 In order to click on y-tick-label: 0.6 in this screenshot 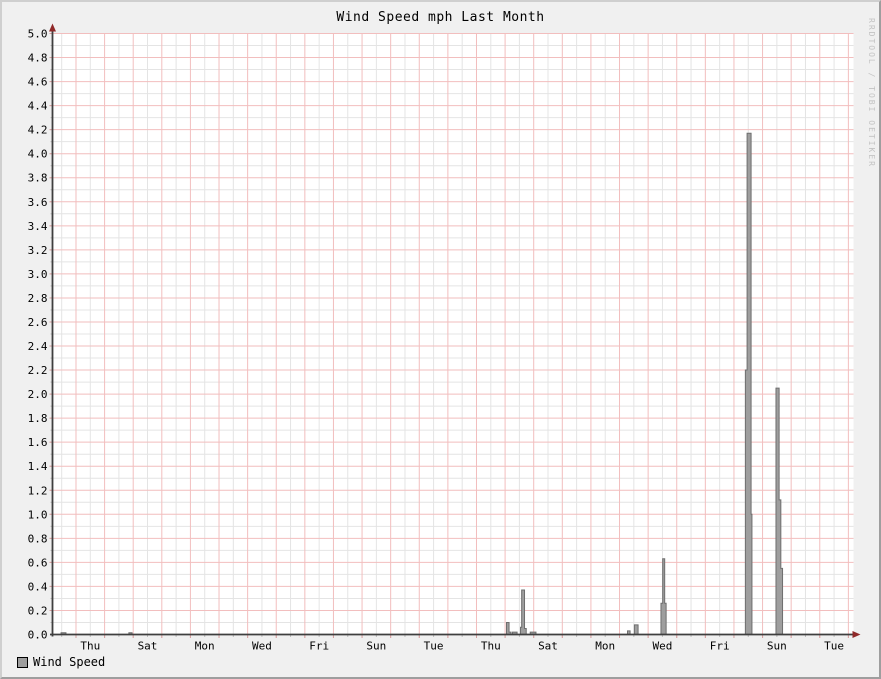, I will do `click(38, 562)`.